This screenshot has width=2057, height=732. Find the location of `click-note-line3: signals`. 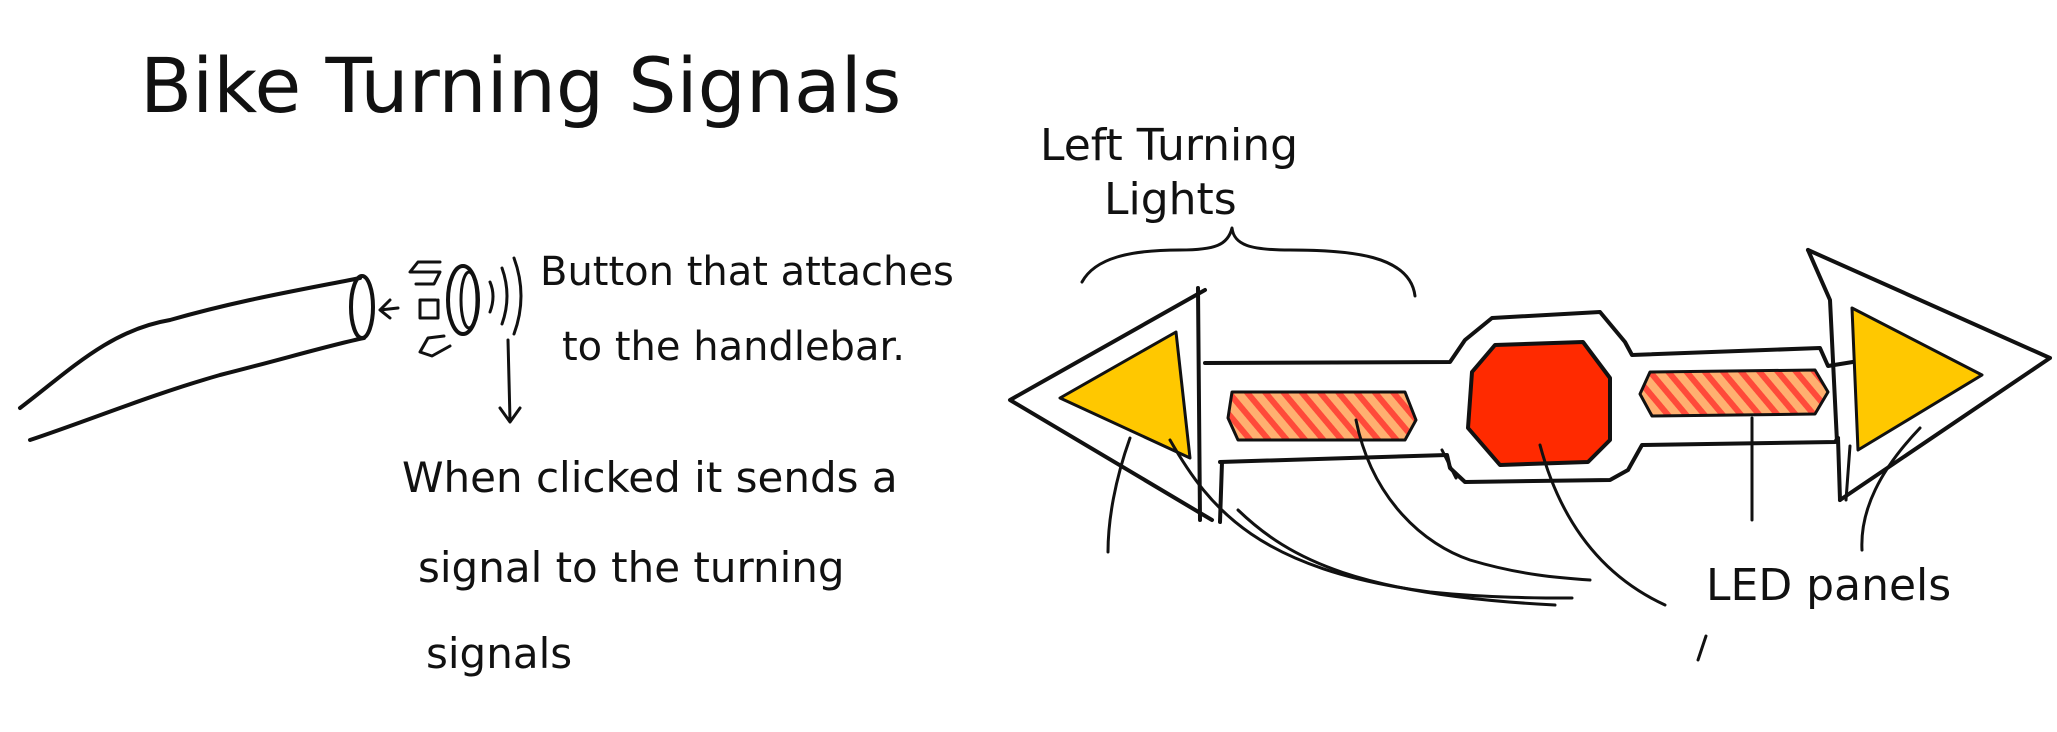

click-note-line3: signals is located at coordinates (499, 653).